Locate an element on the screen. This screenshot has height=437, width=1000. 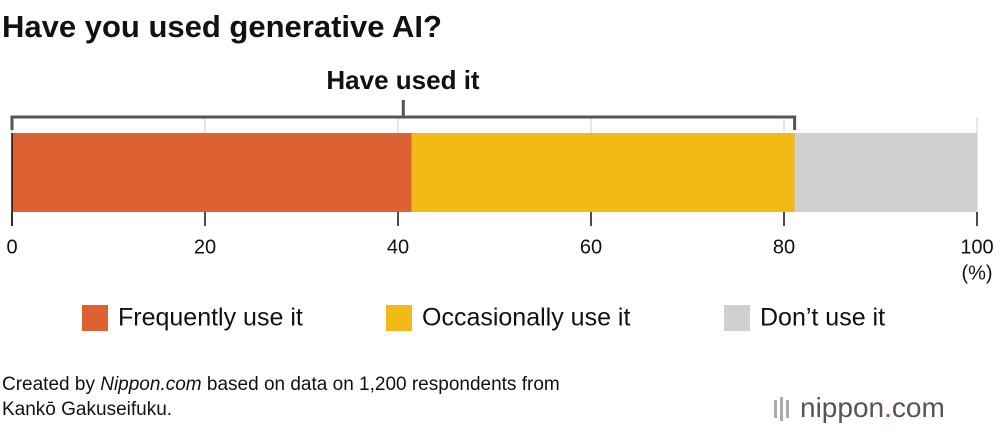
axis-unit: (%) is located at coordinates (976, 273).